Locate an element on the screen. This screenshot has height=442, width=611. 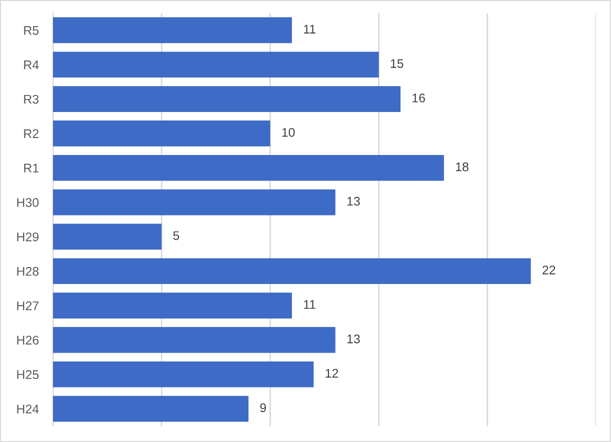
y-tick-label: H26 is located at coordinates (28, 340).